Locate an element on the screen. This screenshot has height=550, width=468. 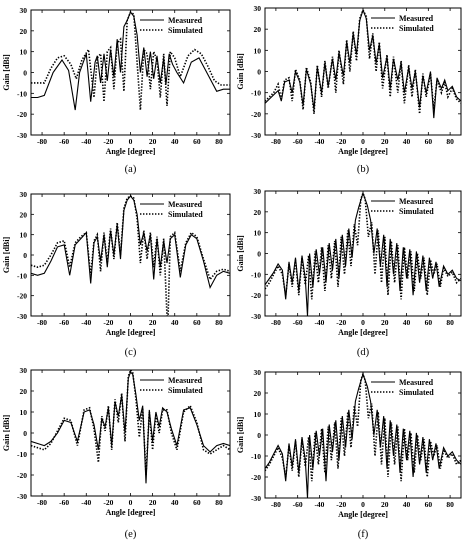
panel-caption: (b) is located at coordinates (363, 169).